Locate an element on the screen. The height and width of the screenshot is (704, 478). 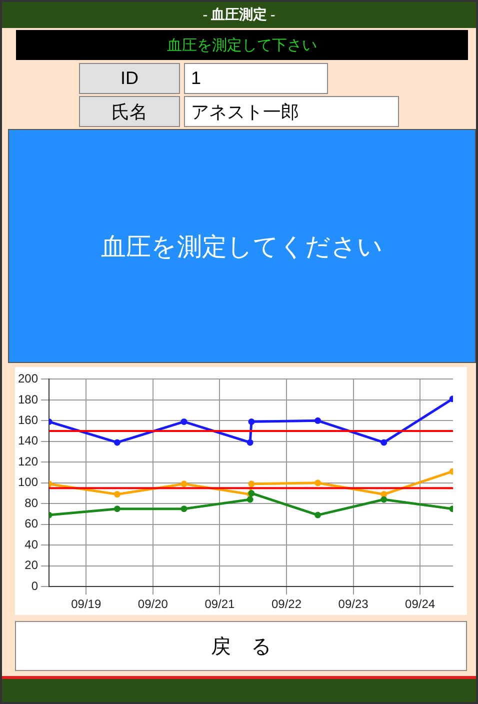
x-tick-label: 09/21 is located at coordinates (220, 604).